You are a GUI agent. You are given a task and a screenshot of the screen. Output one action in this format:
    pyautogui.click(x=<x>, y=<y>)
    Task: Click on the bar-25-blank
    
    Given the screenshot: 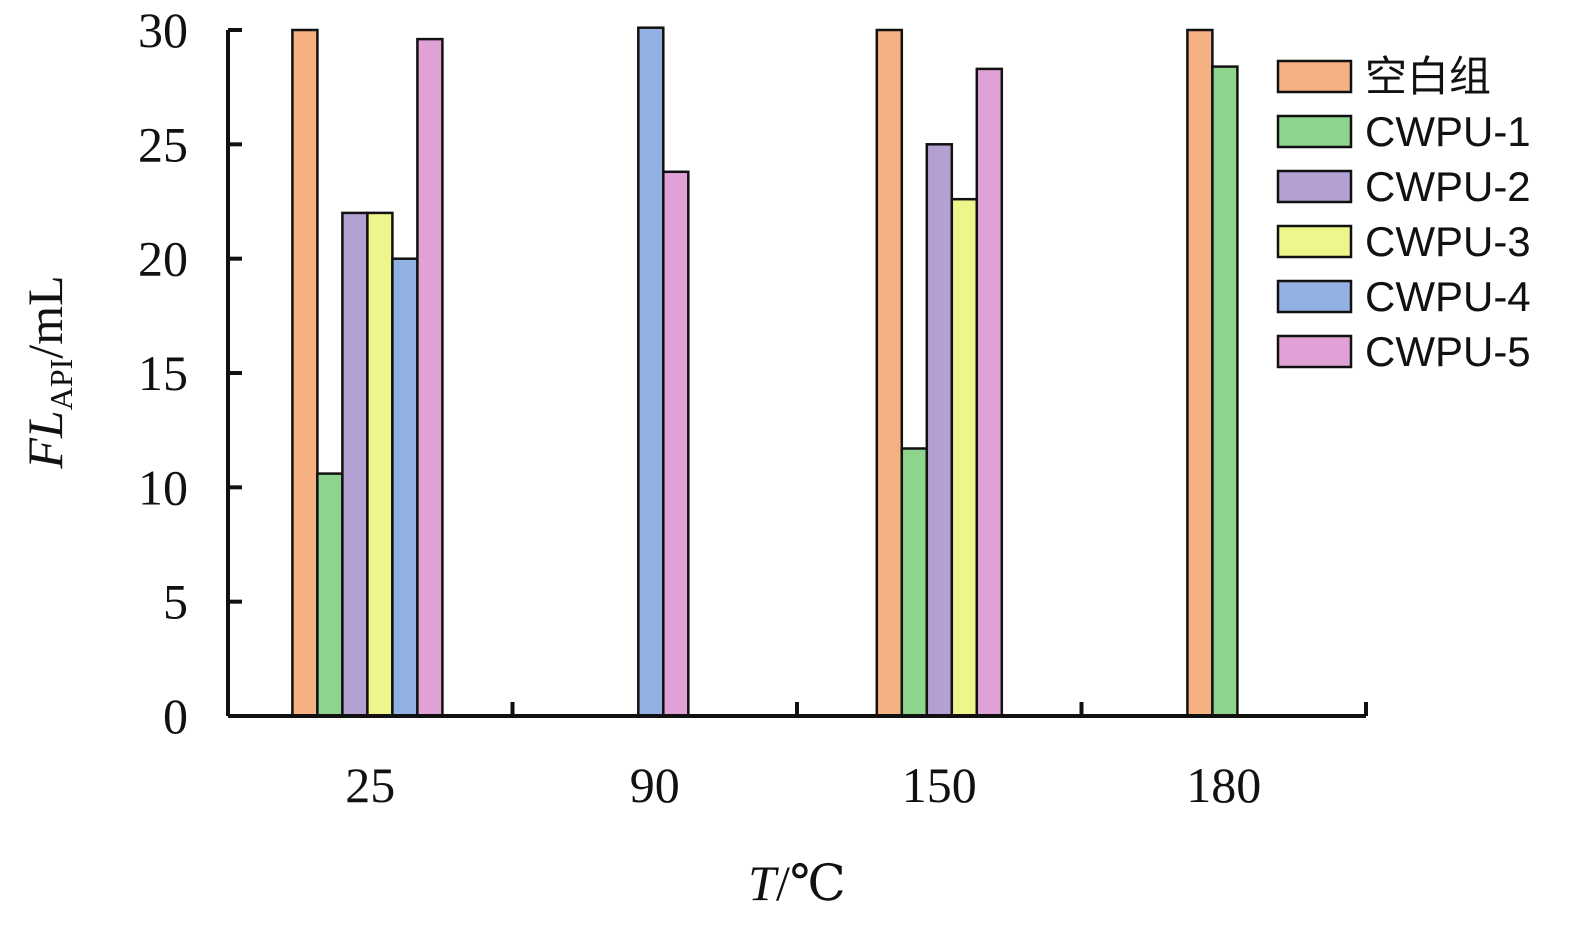 What is the action you would take?
    pyautogui.click(x=305, y=373)
    